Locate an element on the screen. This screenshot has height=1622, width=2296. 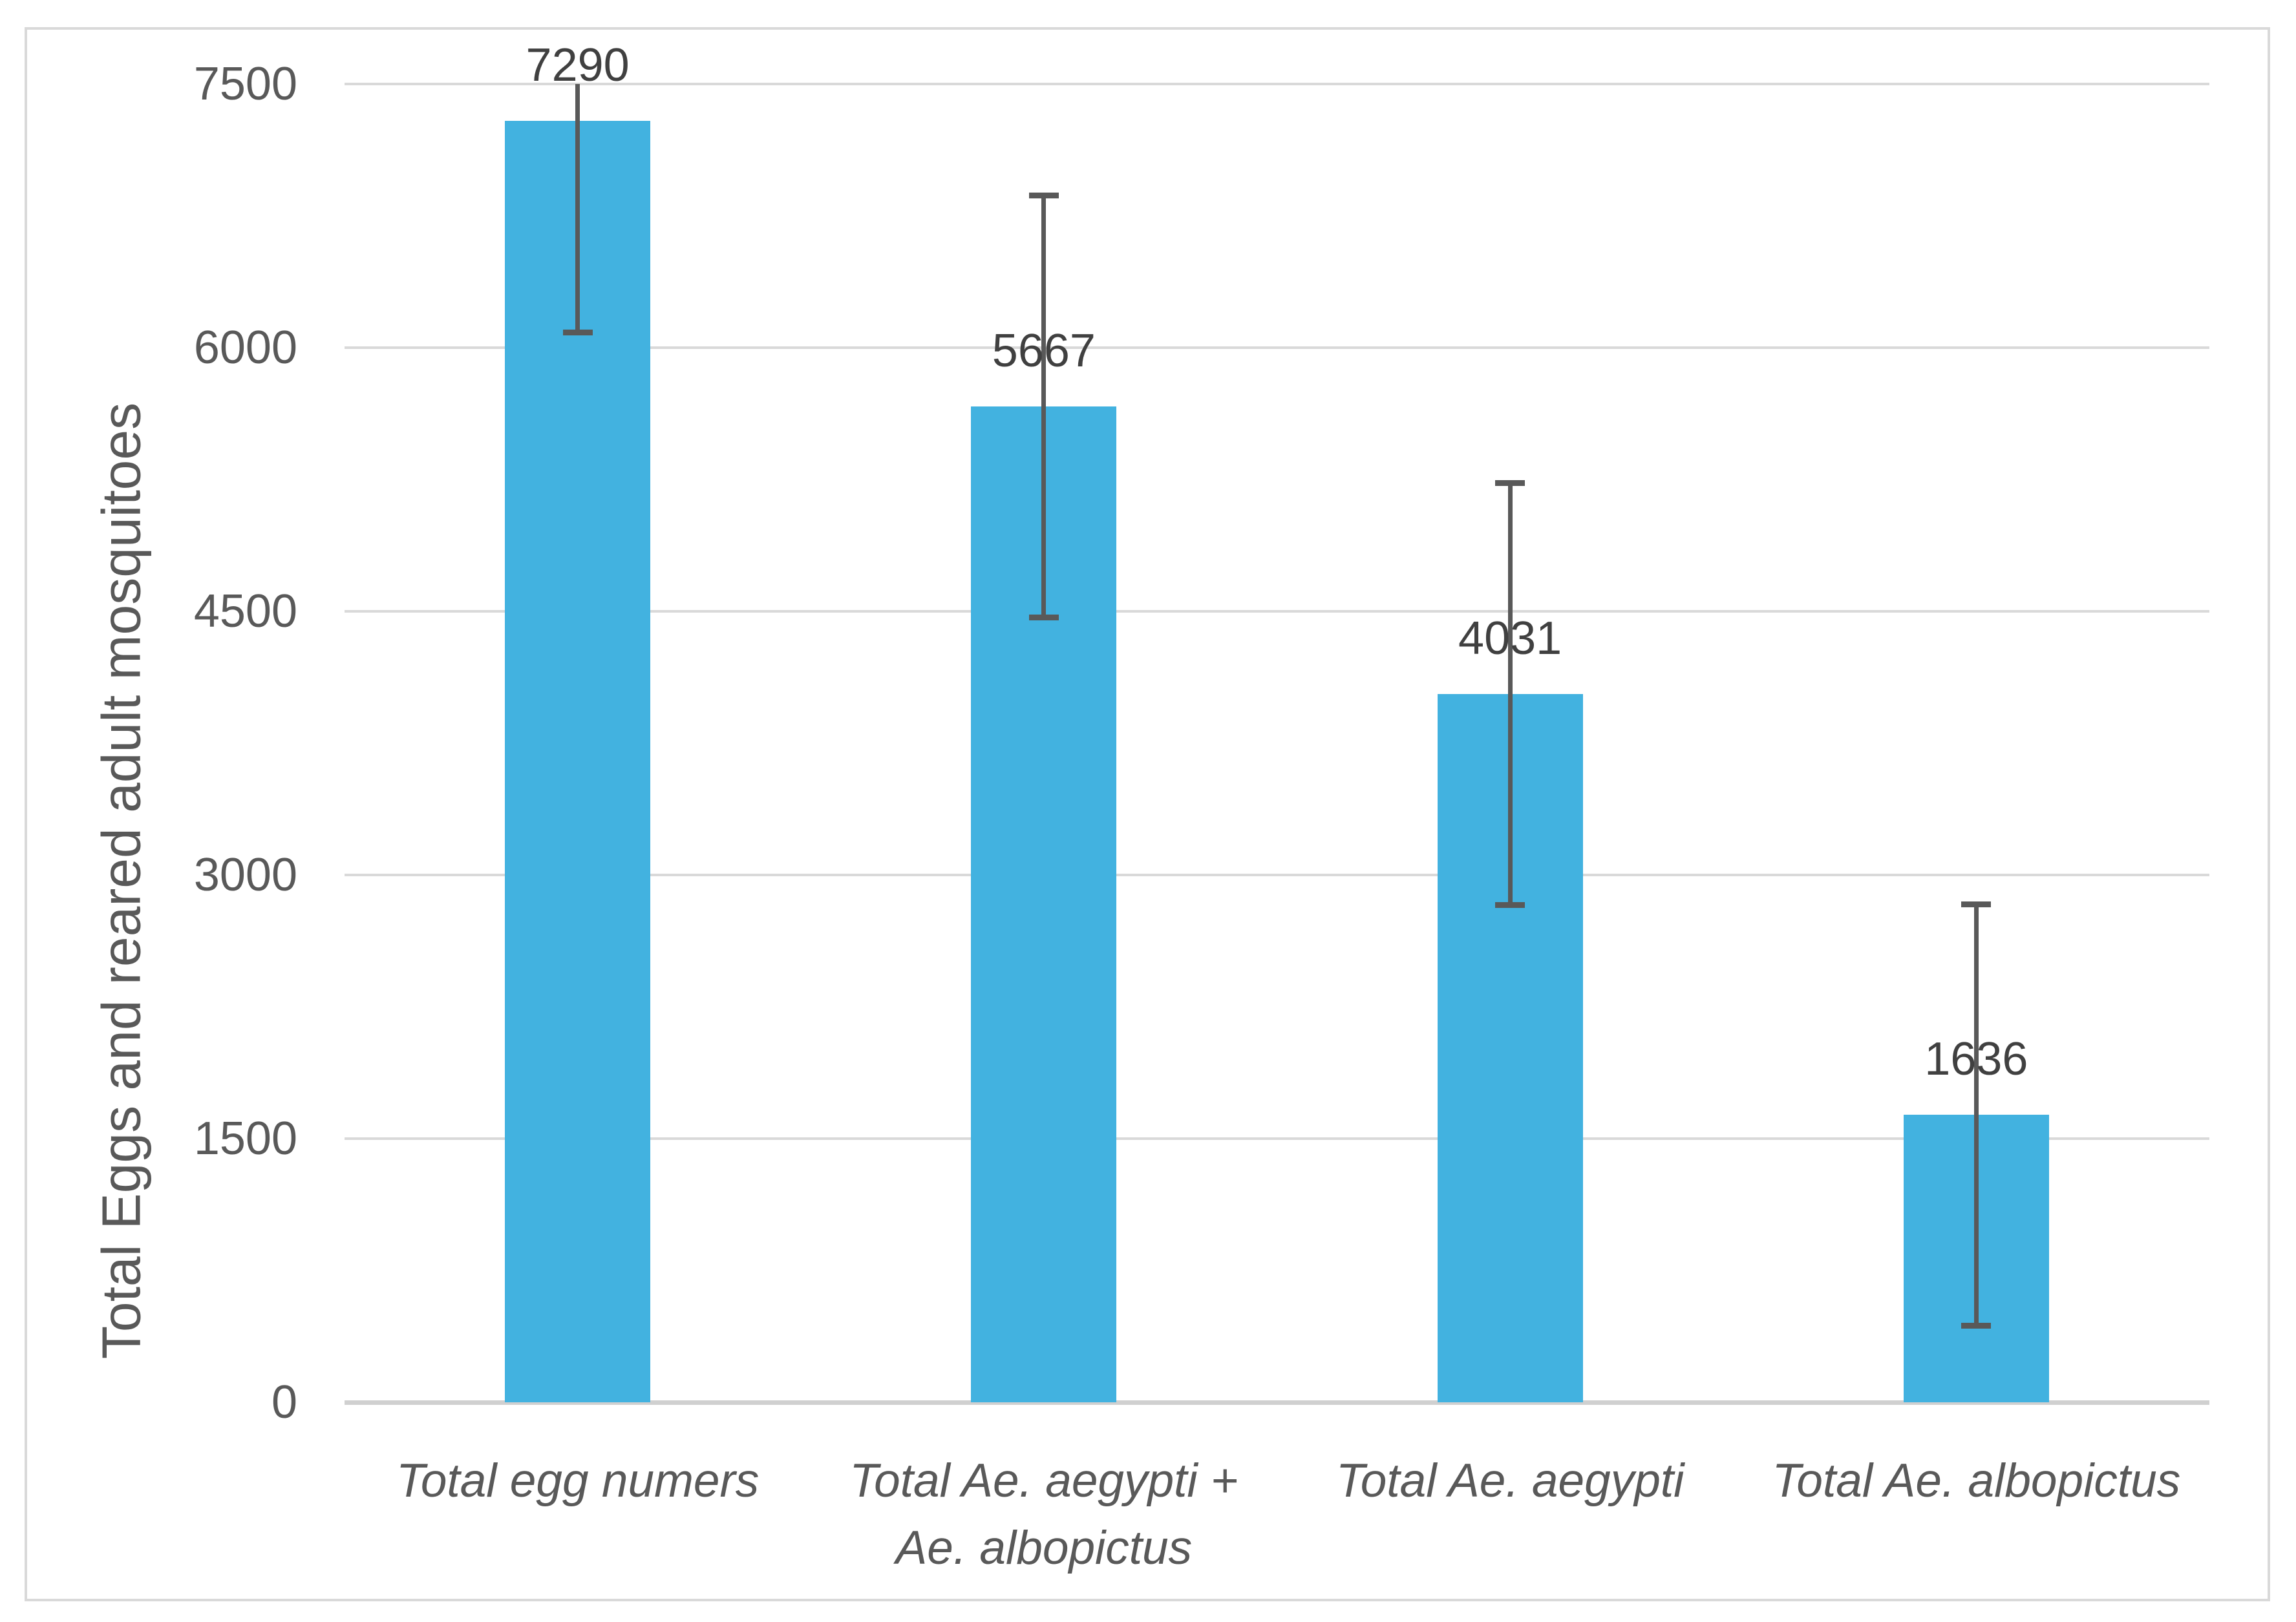
bar-data-label: 5667 is located at coordinates (1044, 350).